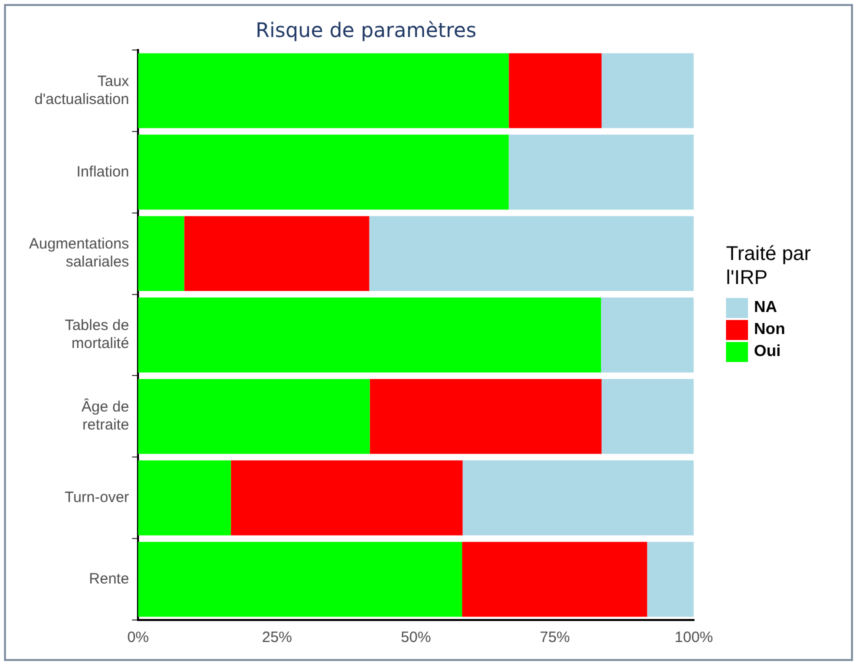 The image size is (861, 667). Describe the element at coordinates (106, 416) in the screenshot. I see `y-tick-label: Âge de retraite` at that location.